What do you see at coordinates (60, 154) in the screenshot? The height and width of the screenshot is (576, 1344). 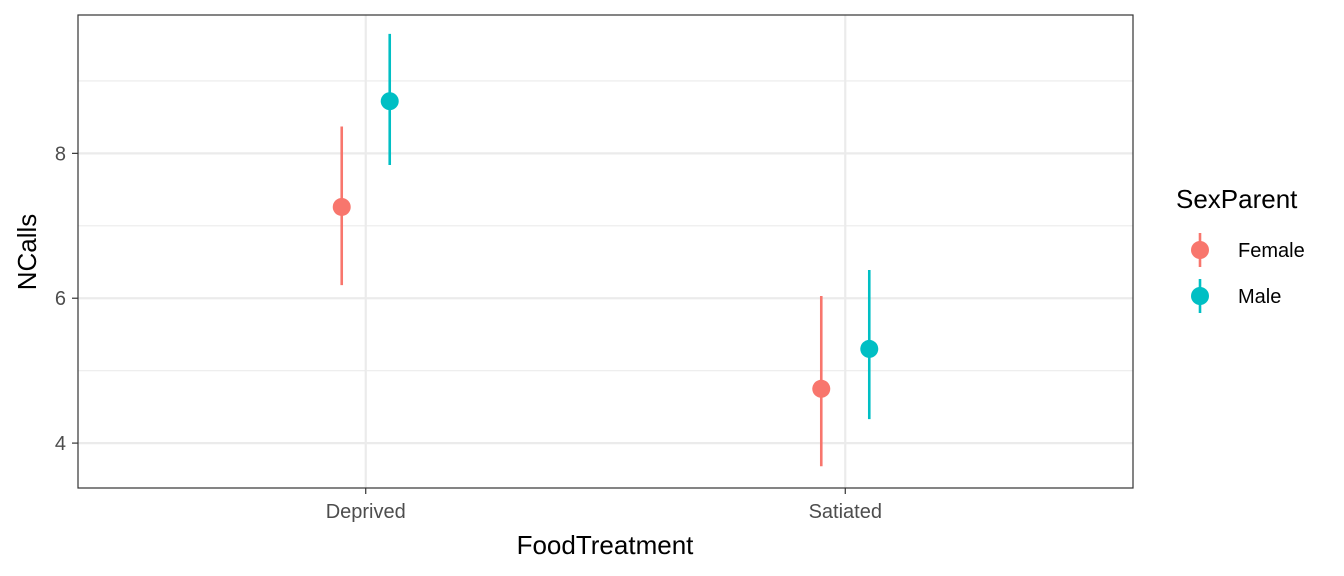 I see `y-tick-label: 8` at bounding box center [60, 154].